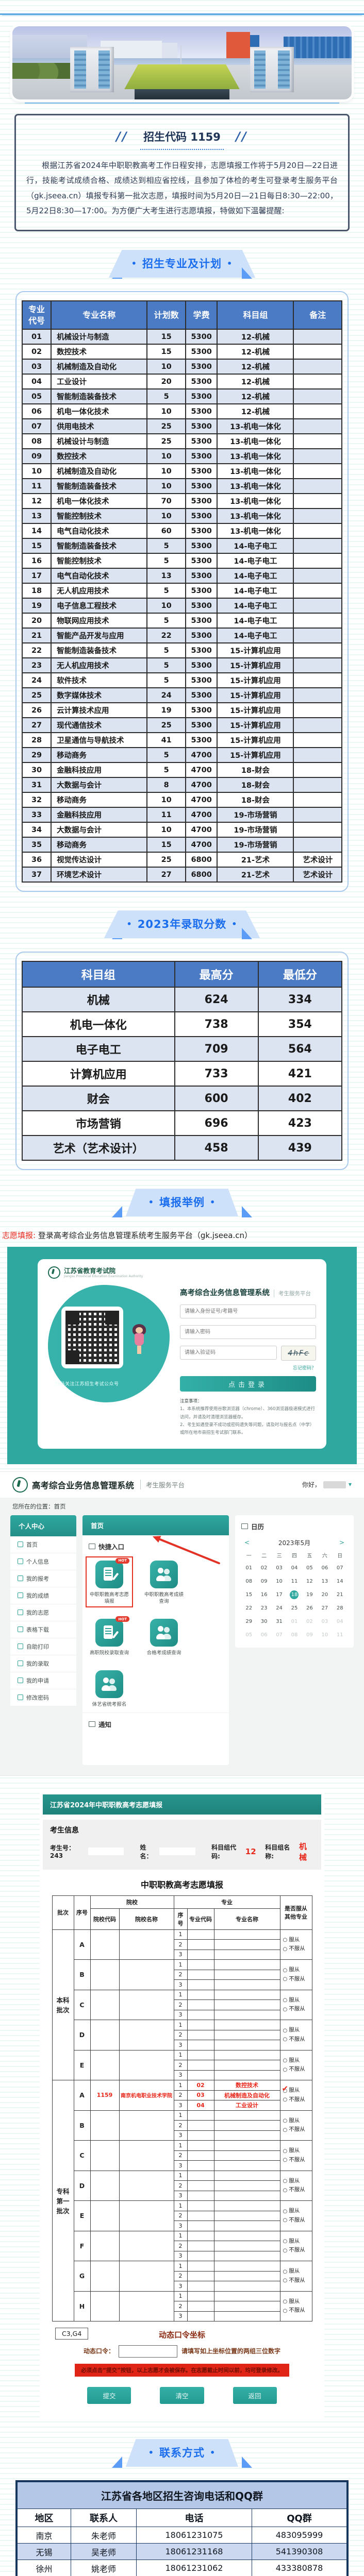  Describe the element at coordinates (309, 1635) in the screenshot. I see `calendar-day-next-month: 09` at that location.